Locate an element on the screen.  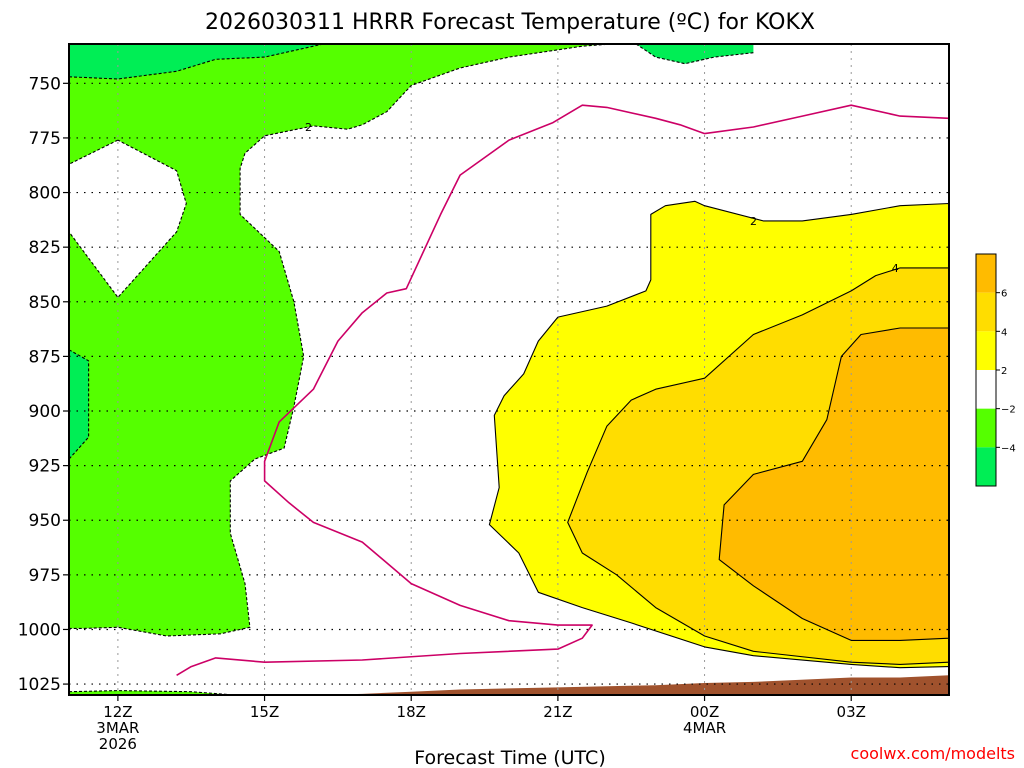
region-warm-upper-cell is located at coordinates (128, 219).